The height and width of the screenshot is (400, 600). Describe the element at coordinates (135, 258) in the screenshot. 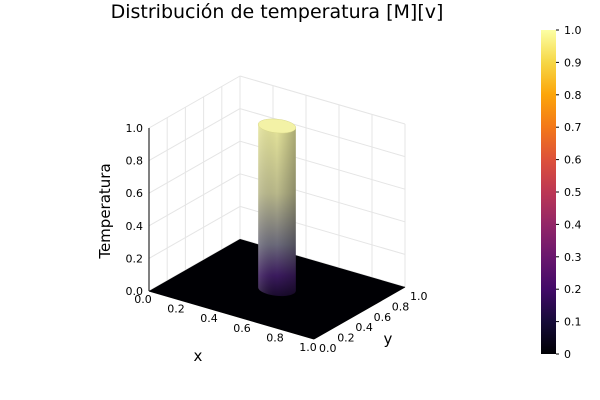

I see `z-tick-label: 0.2` at that location.